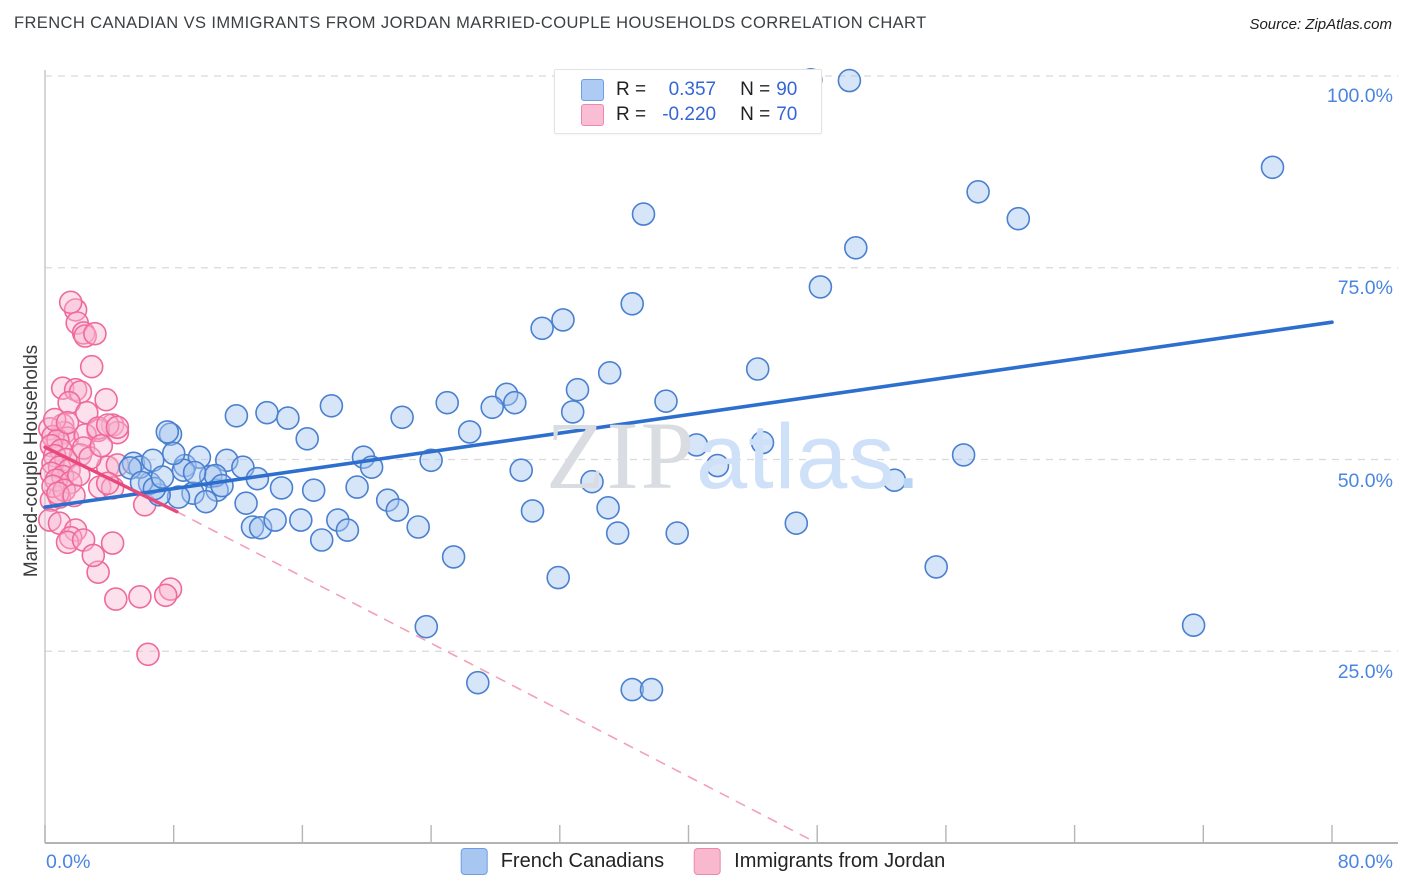 This screenshot has width=1406, height=892. Describe the element at coordinates (840, 861) in the screenshot. I see `jordan-label: Immigrants from Jordan` at that location.